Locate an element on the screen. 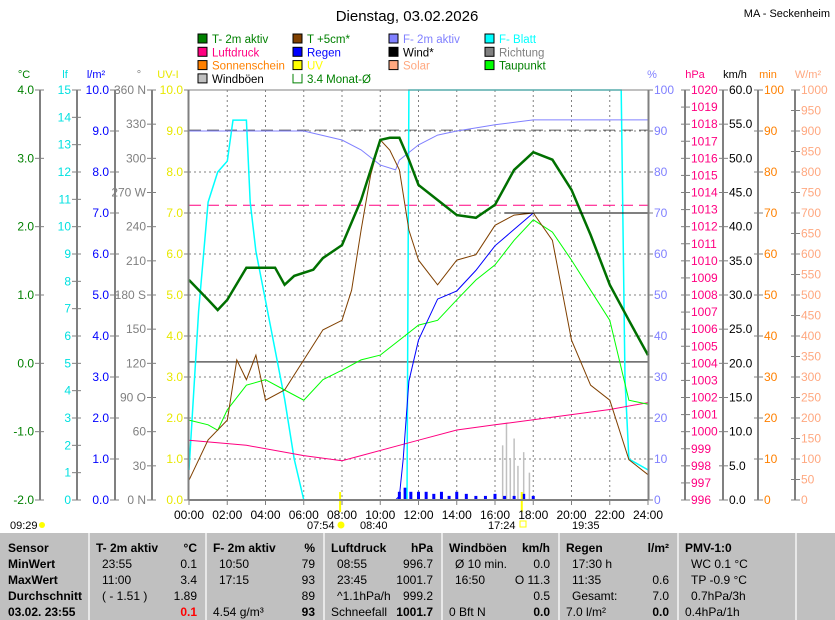 This screenshot has height=620, width=835. cell-label: 10:50 is located at coordinates (234, 564).